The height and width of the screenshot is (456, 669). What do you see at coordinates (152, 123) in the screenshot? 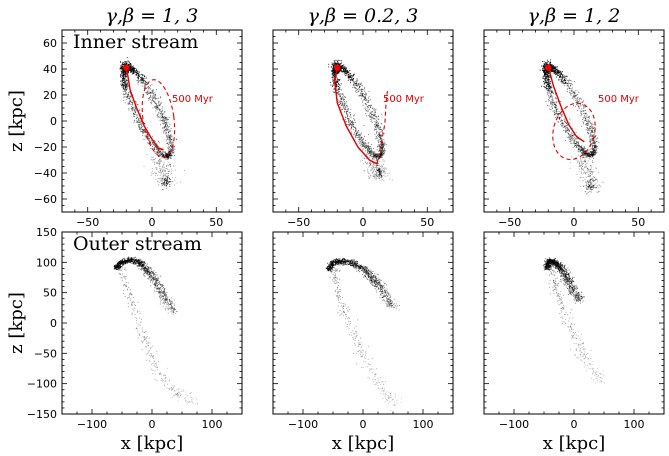
I see `stream-particles` at bounding box center [152, 123].